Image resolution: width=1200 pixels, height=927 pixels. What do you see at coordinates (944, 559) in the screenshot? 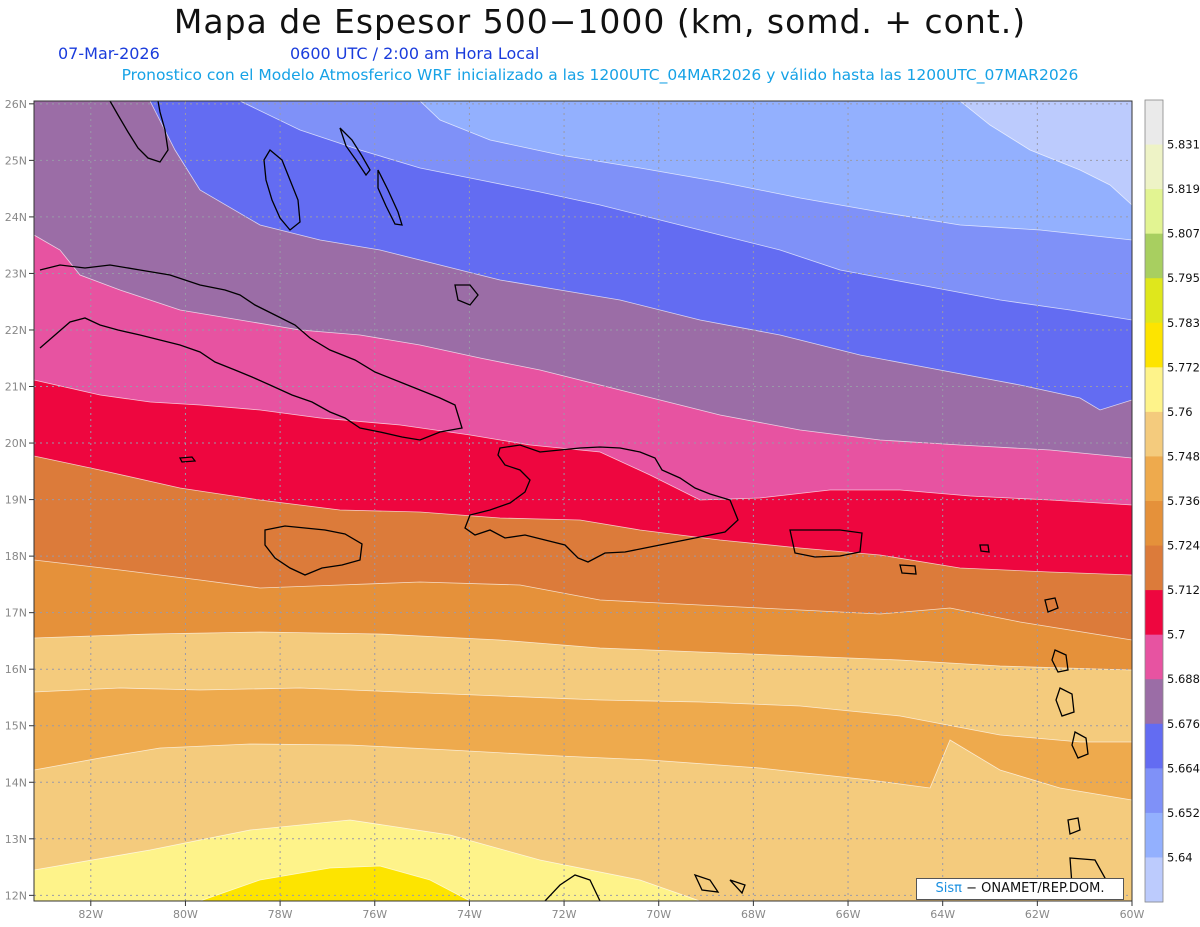
I see `virgin-islands` at bounding box center [944, 559].